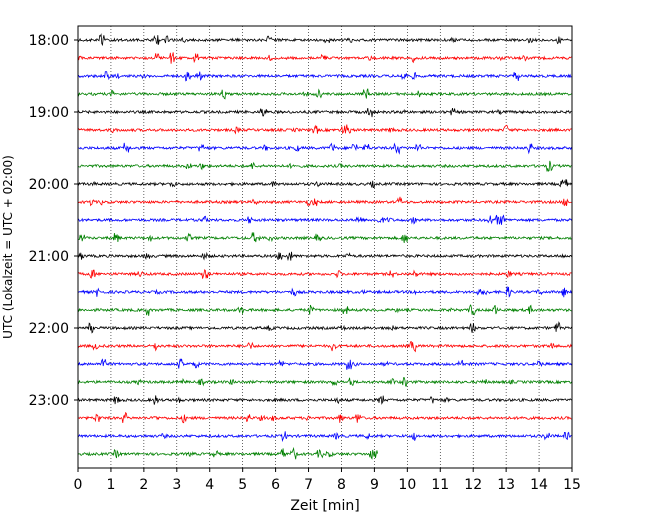 The width and height of the screenshot is (650, 520). What do you see at coordinates (327, 480) in the screenshot?
I see `x-axis-ticks: 0 1 2 3 4 5 6 7 8 9 10 11 12 13 14 15` at bounding box center [327, 480].